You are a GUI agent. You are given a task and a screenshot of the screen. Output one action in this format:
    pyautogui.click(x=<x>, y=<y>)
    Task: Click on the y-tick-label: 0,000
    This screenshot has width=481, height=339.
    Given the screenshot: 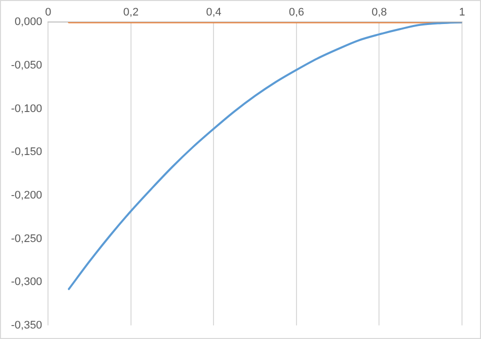 What is the action you would take?
    pyautogui.click(x=28, y=22)
    